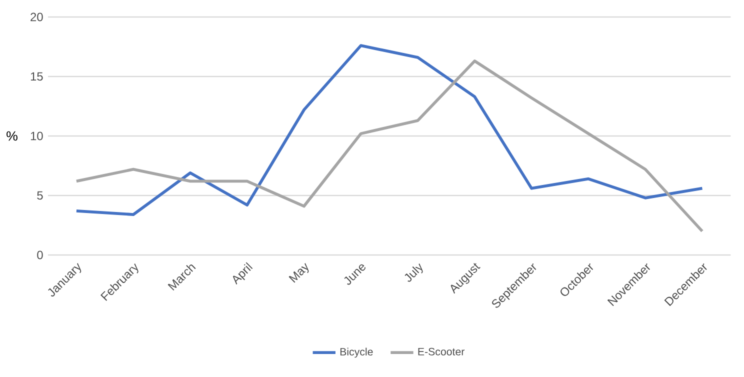  Describe the element at coordinates (36, 17) in the screenshot. I see `y-tick-label: 20` at that location.